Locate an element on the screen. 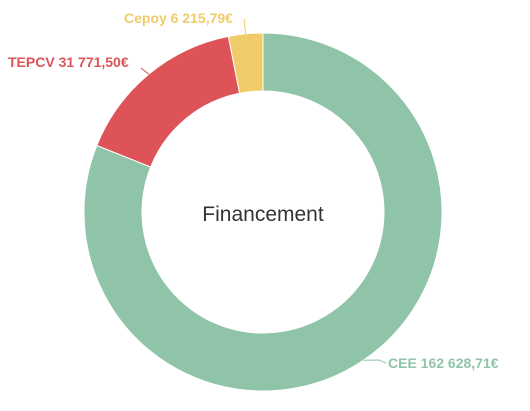 This screenshot has height=411, width=530. chart-center-title: Financement is located at coordinates (263, 214).